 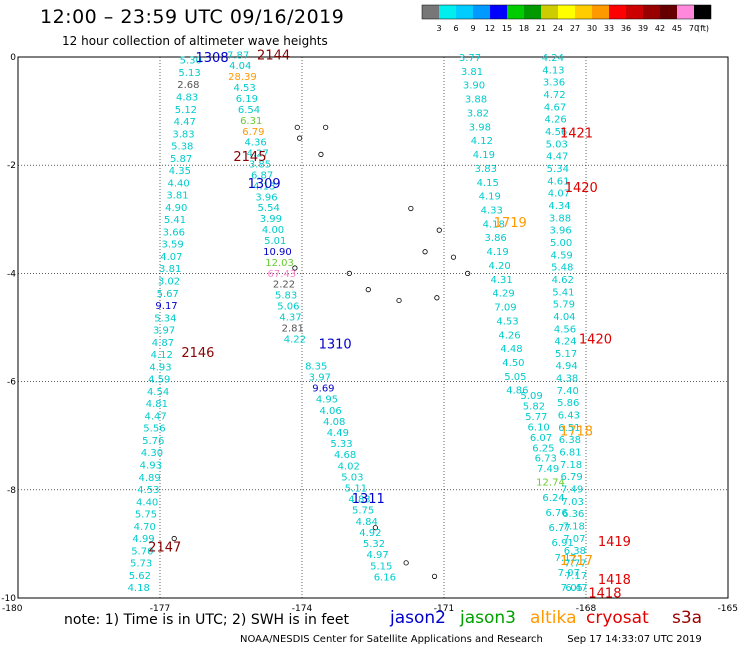 What do you see at coordinates (273, 230) in the screenshot?
I see `wave-height-label: 4.00` at bounding box center [273, 230].